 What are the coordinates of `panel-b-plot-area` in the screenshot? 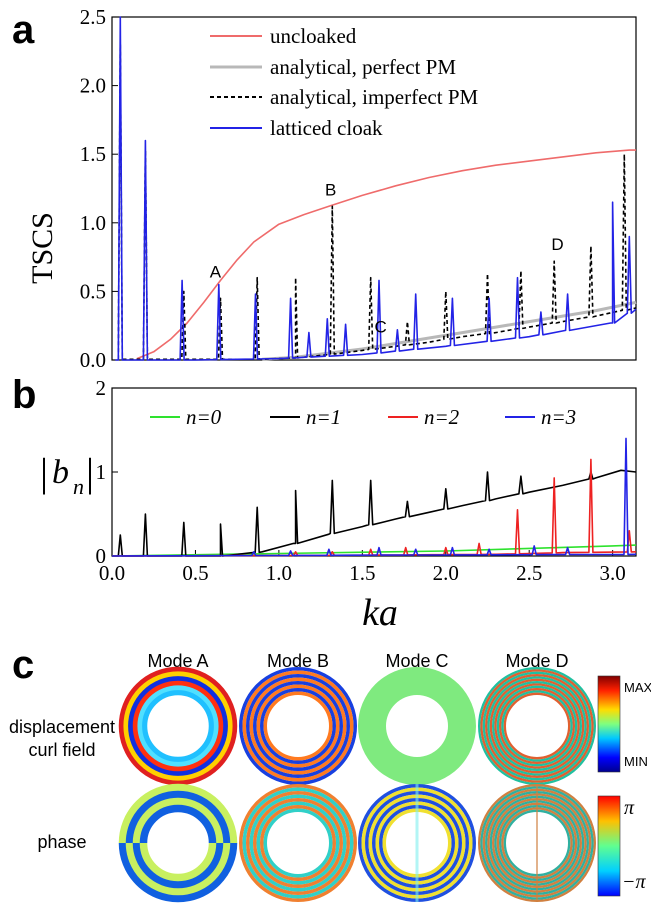 It's located at (374, 497).